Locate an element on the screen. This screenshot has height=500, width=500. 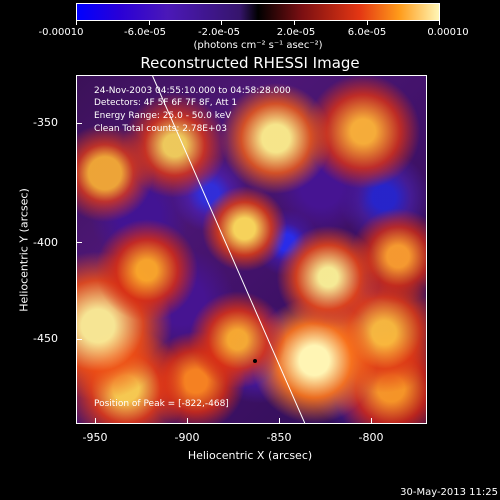
x-tick-label: -900 is located at coordinates (187, 437).